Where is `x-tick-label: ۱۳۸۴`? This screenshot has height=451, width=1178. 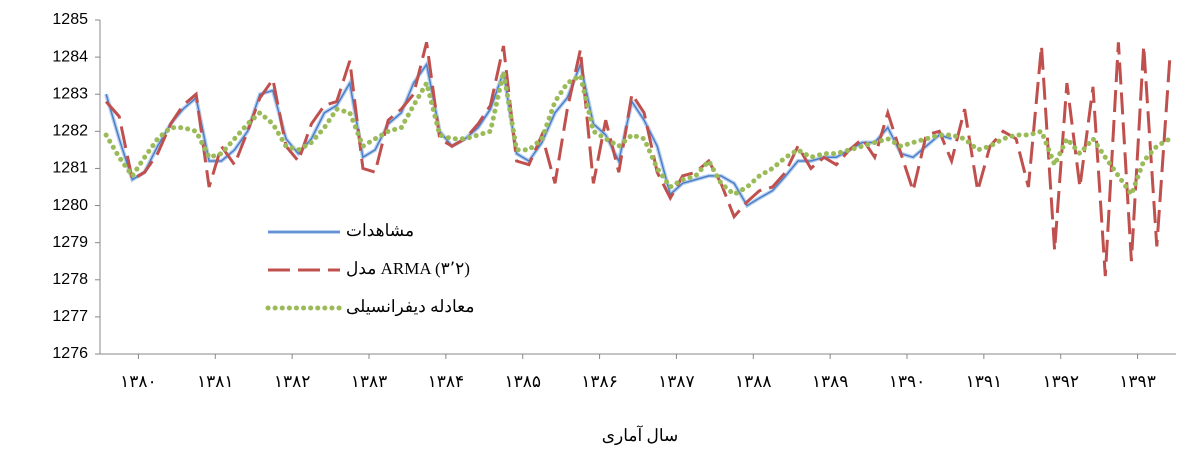 x-tick-label: ۱۳۸۴ is located at coordinates (446, 381).